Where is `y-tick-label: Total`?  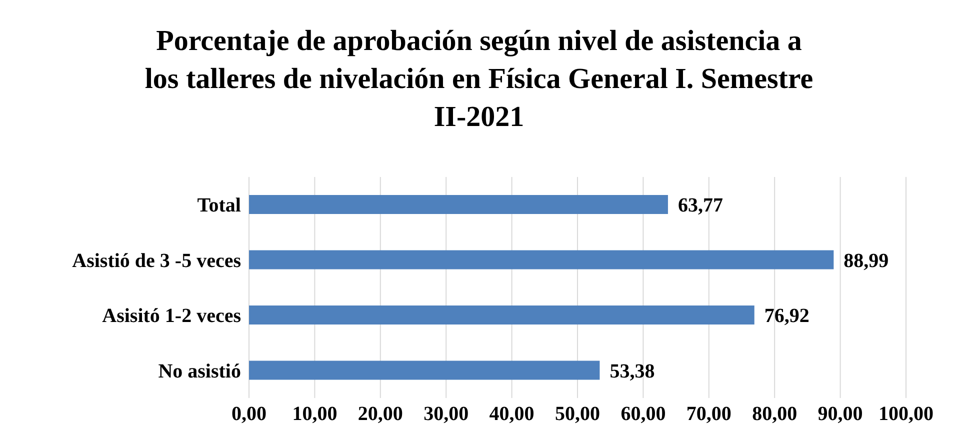
y-tick-label: Total is located at coordinates (219, 205).